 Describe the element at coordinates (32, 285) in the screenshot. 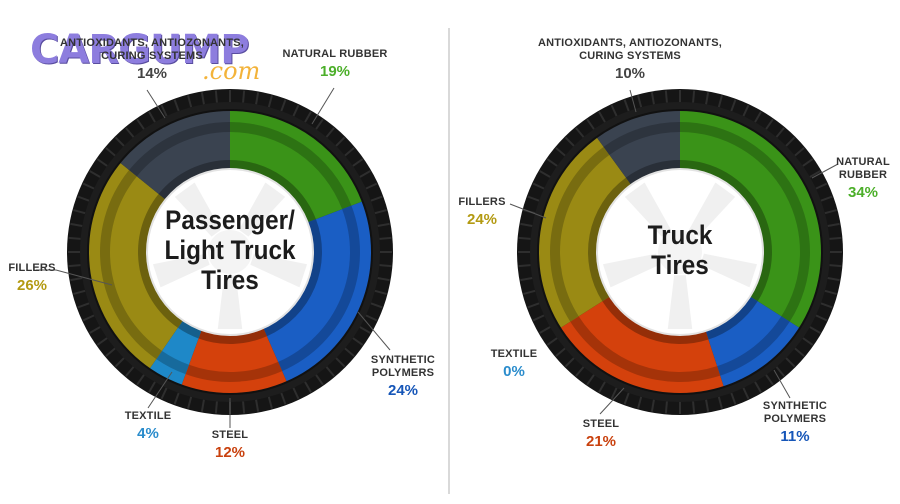

I see `pct-left-fillers: 26%` at that location.